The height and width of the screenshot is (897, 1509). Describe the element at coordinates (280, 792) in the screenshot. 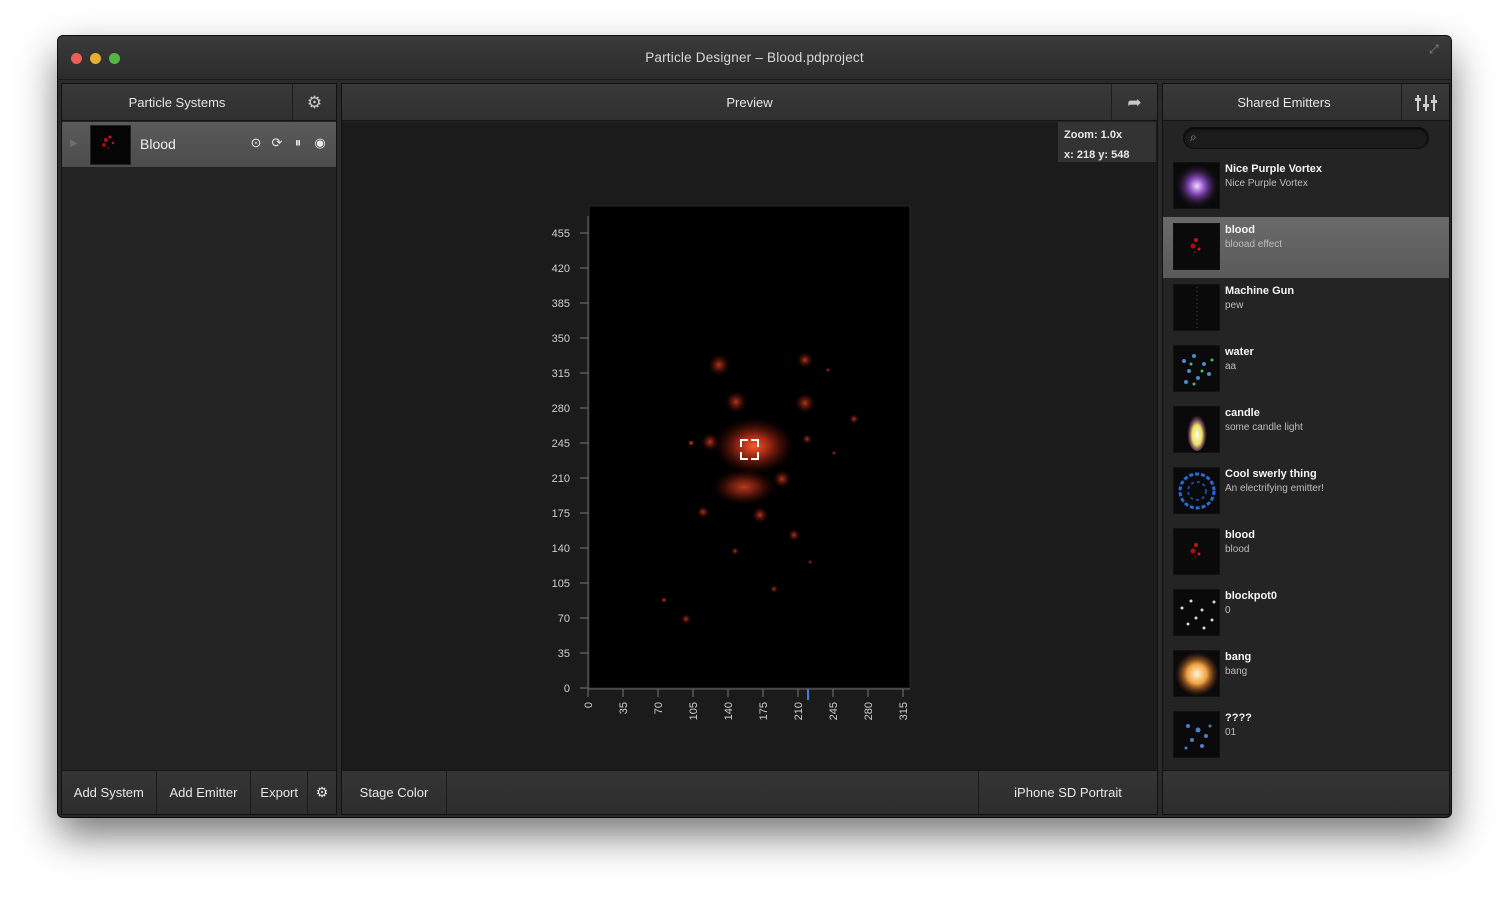

I see `export-button: Export` at that location.